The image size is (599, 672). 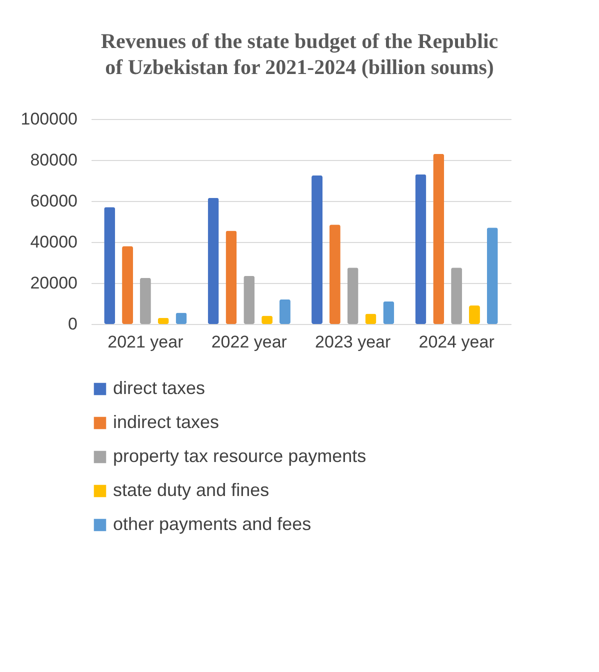 I want to click on y-tick-label: 100000, so click(x=49, y=119).